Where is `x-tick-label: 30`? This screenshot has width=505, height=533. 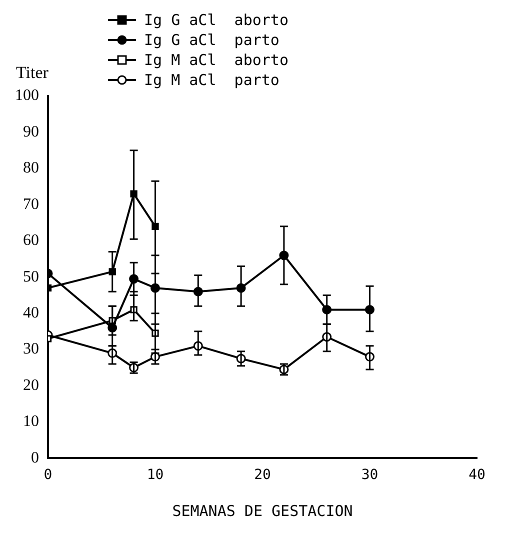 x-tick-label: 30 is located at coordinates (369, 475).